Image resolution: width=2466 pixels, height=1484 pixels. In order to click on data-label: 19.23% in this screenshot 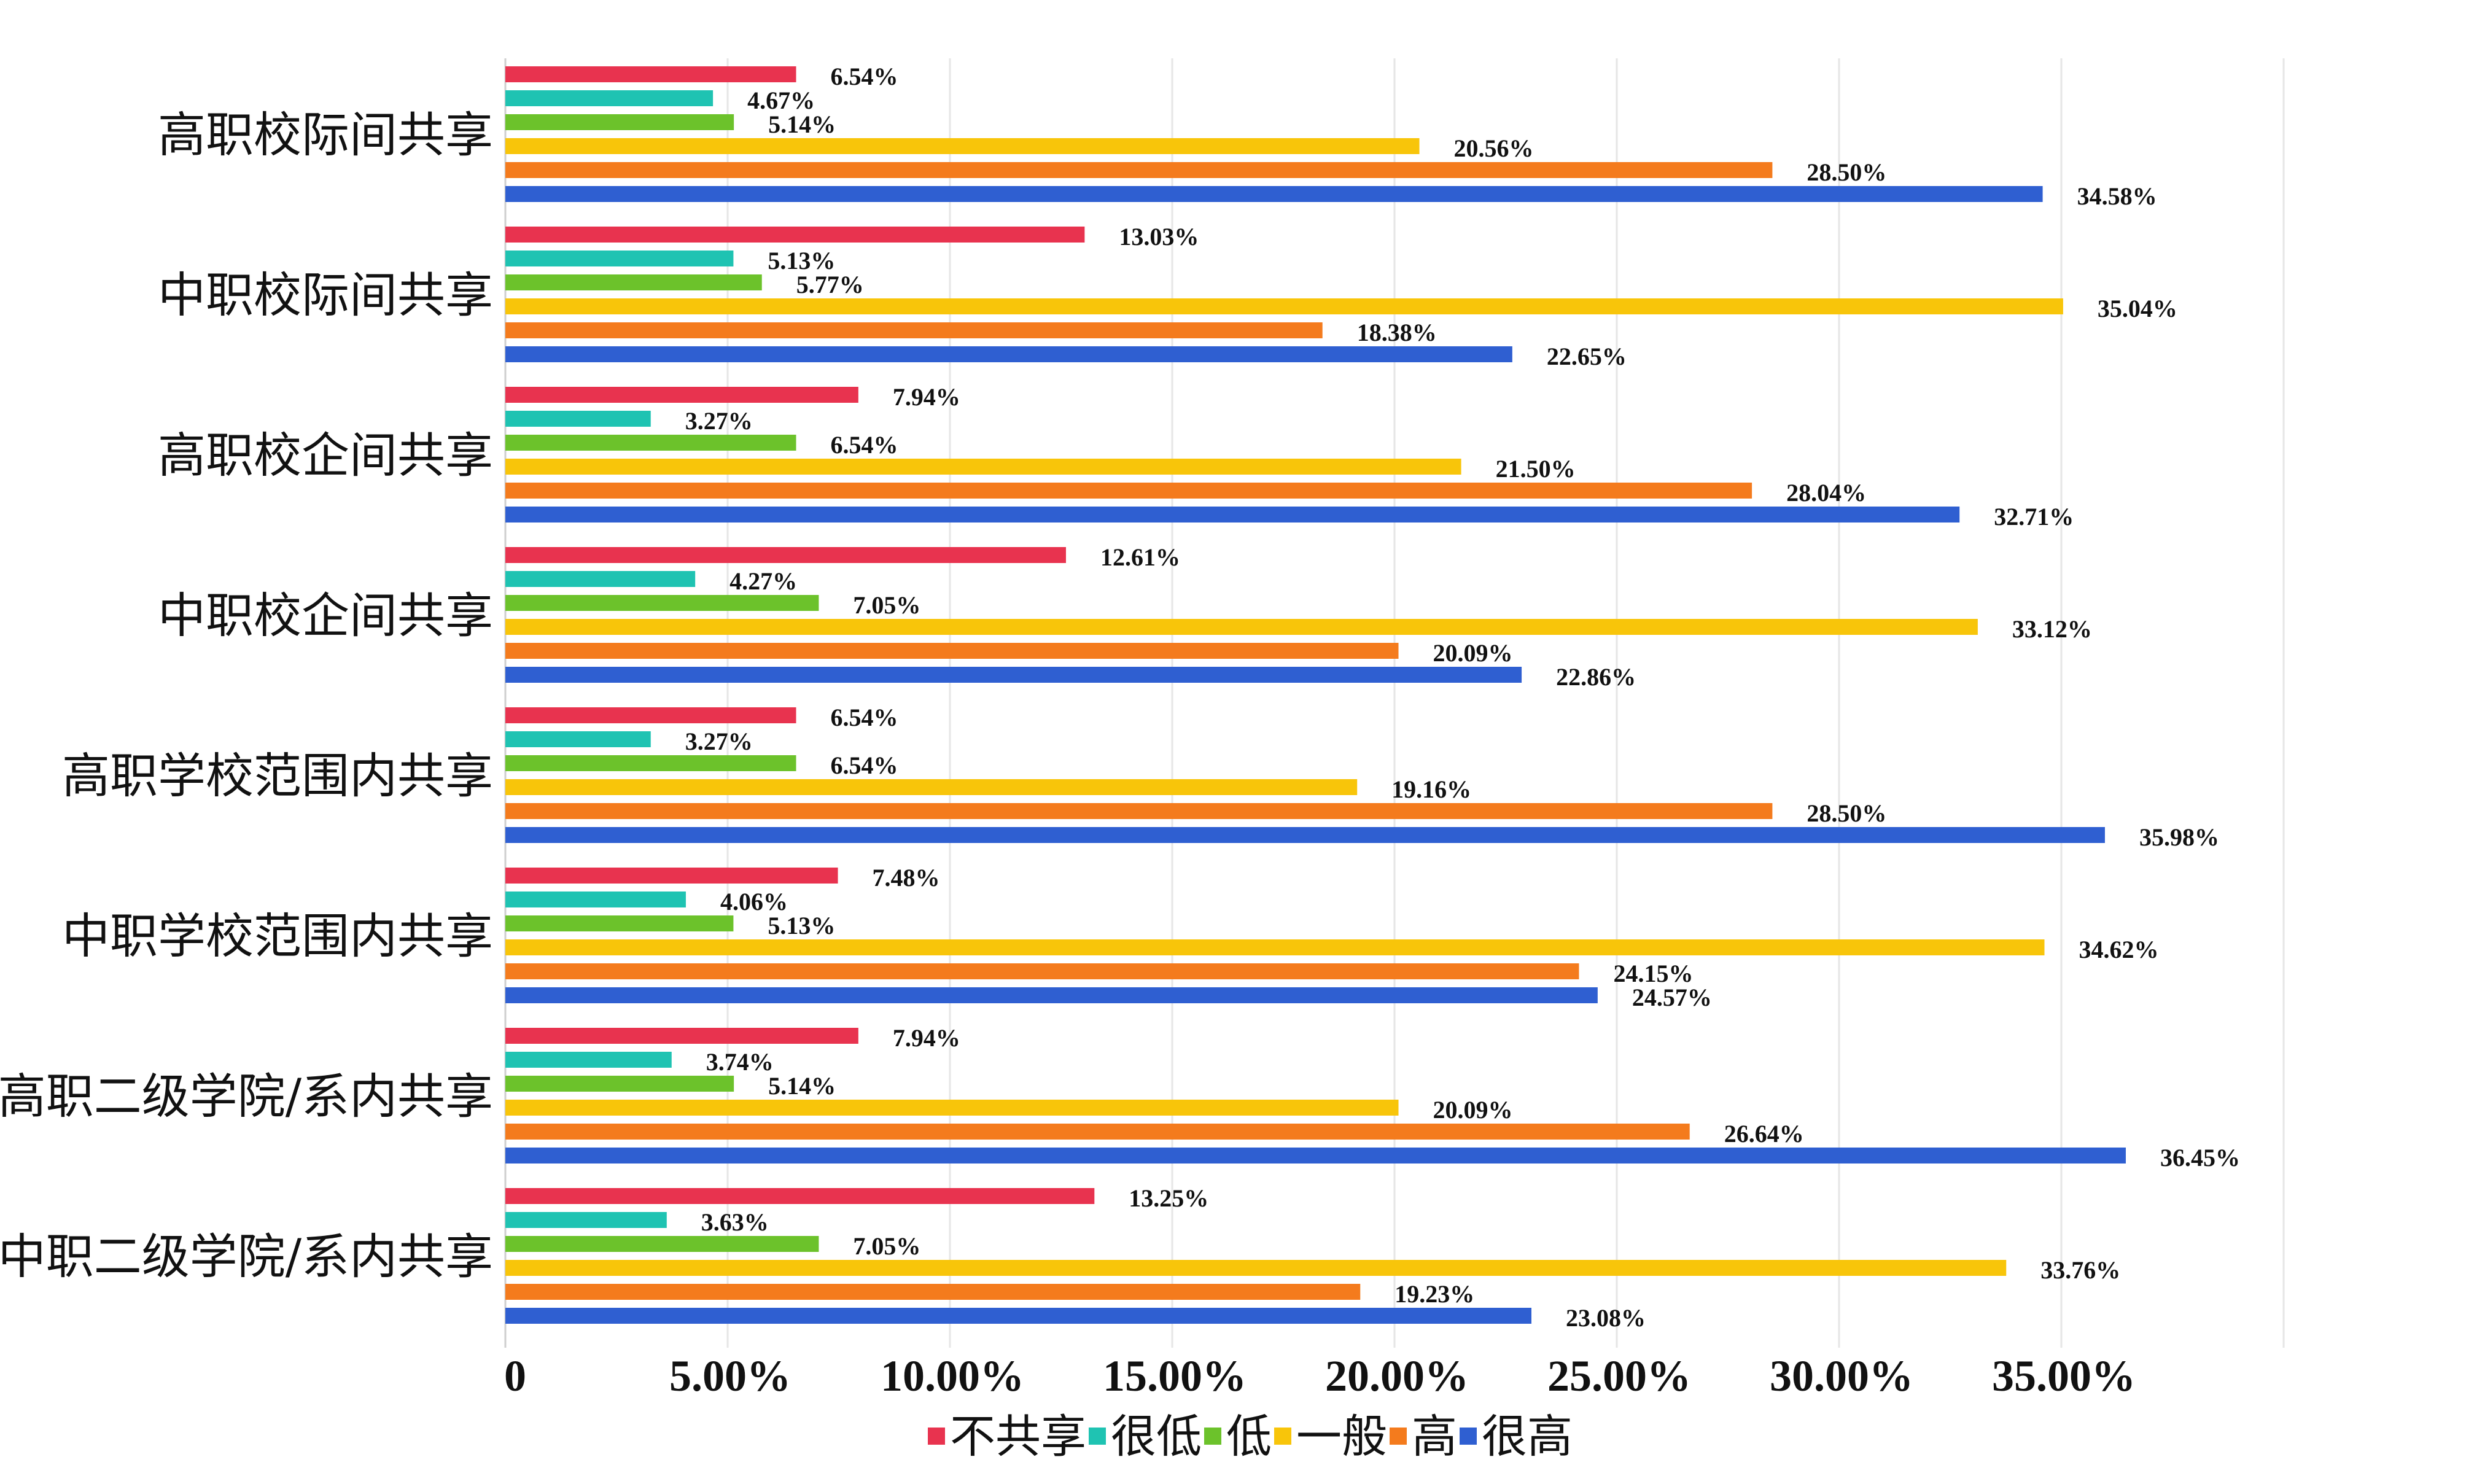, I will do `click(1434, 1294)`.